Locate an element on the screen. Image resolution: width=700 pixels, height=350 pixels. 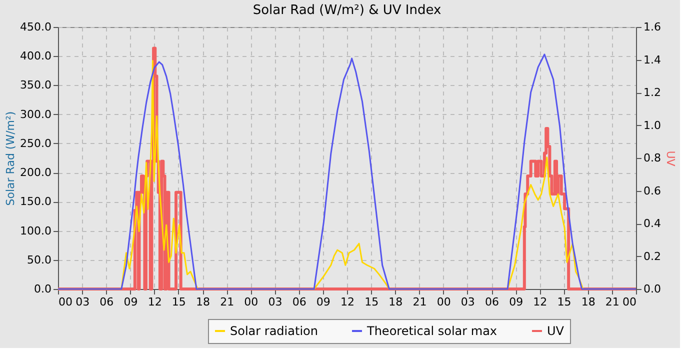
y2-tick-label: 0.6 is located at coordinates (652, 191).